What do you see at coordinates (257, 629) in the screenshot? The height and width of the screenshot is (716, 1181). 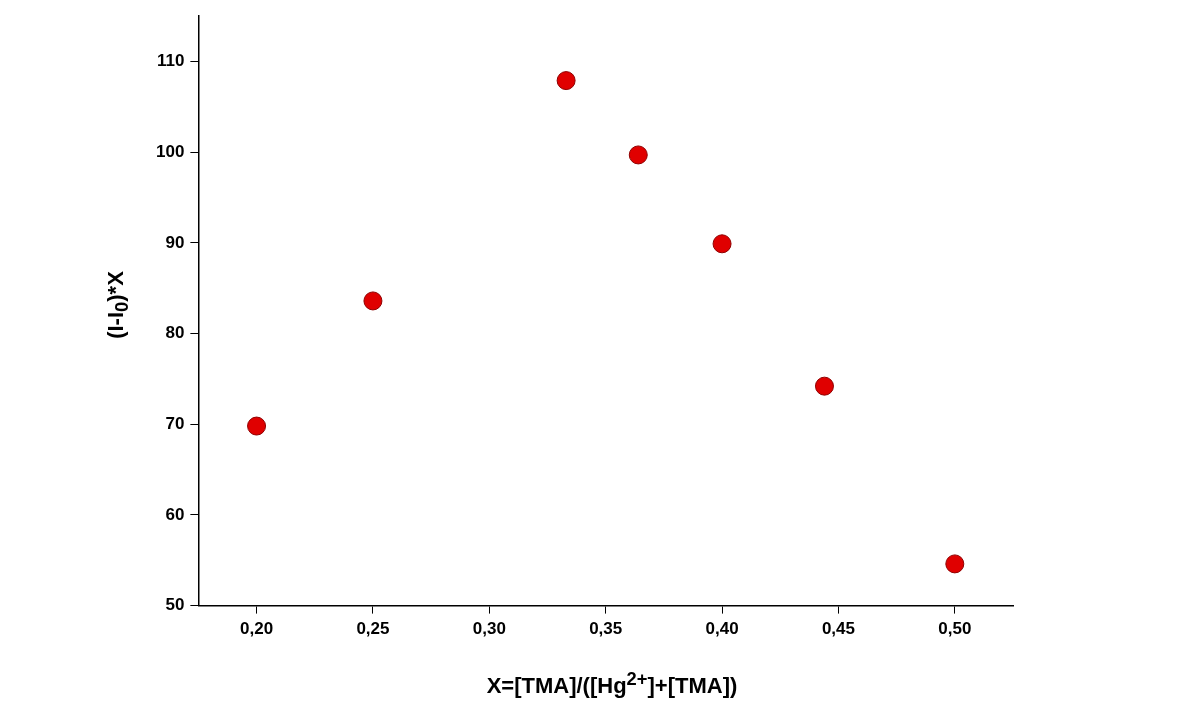 I see `x-tick-label: 0,20` at bounding box center [257, 629].